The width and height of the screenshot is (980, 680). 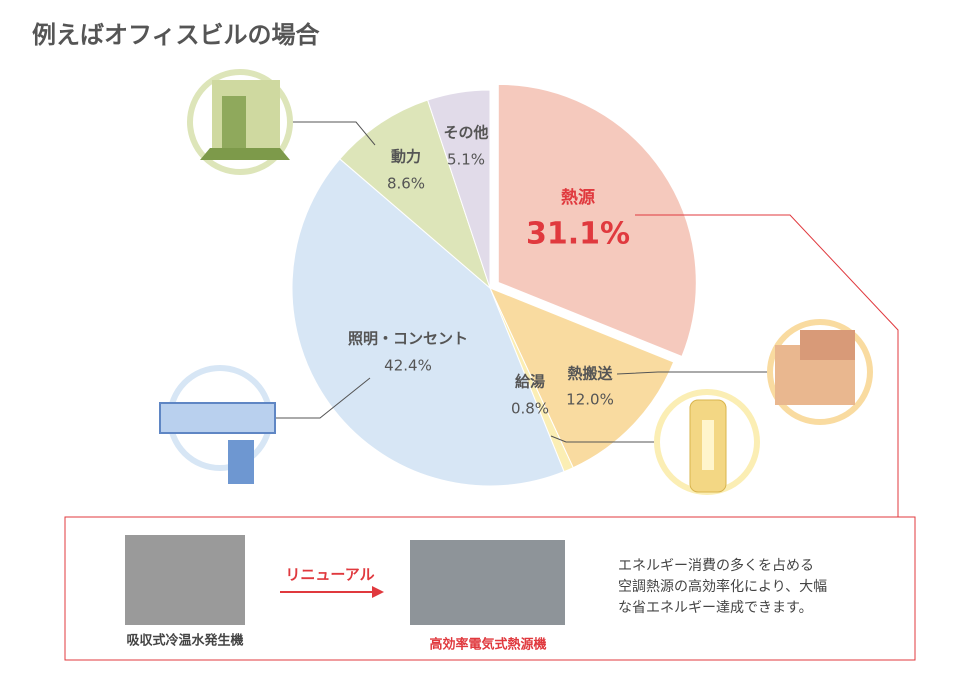 What do you see at coordinates (487, 645) in the screenshot?
I see `after-label: 高効率電気式熱源機` at bounding box center [487, 645].